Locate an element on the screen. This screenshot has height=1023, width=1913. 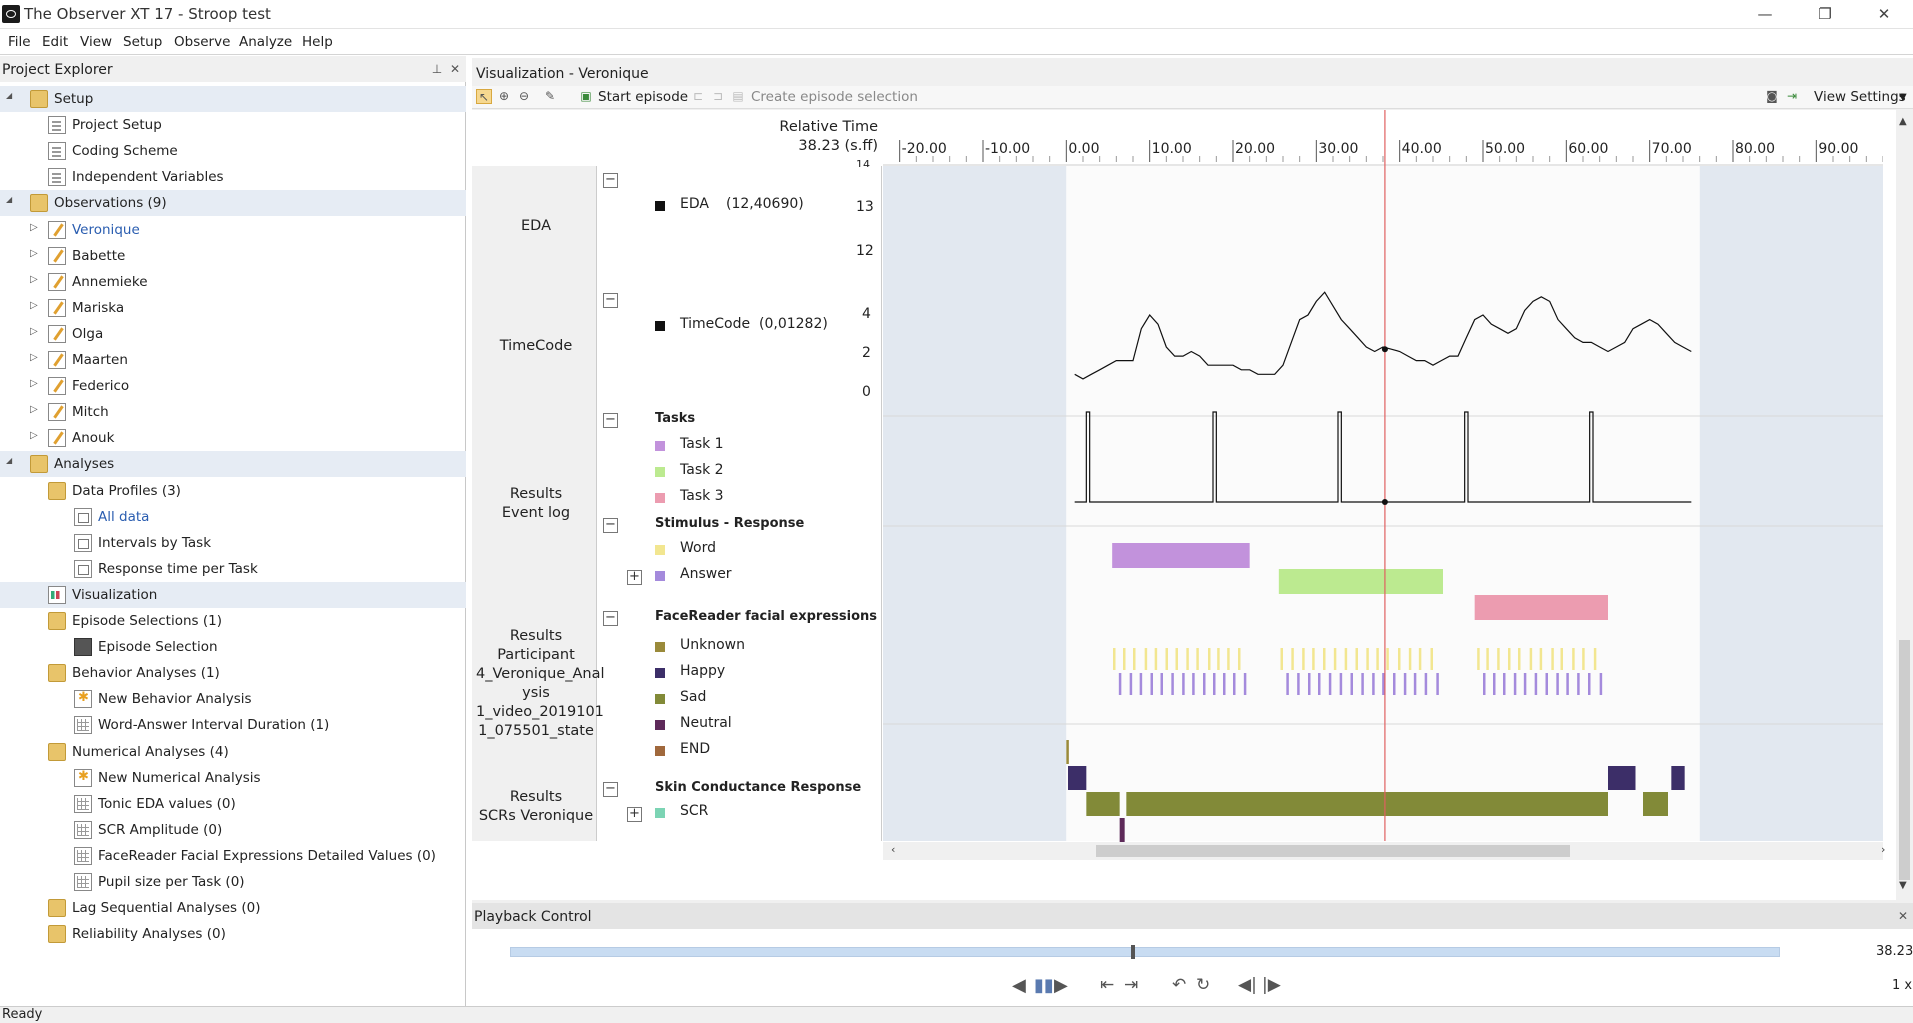
jump-to-end-icon: ⇥ is located at coordinates (1131, 985).